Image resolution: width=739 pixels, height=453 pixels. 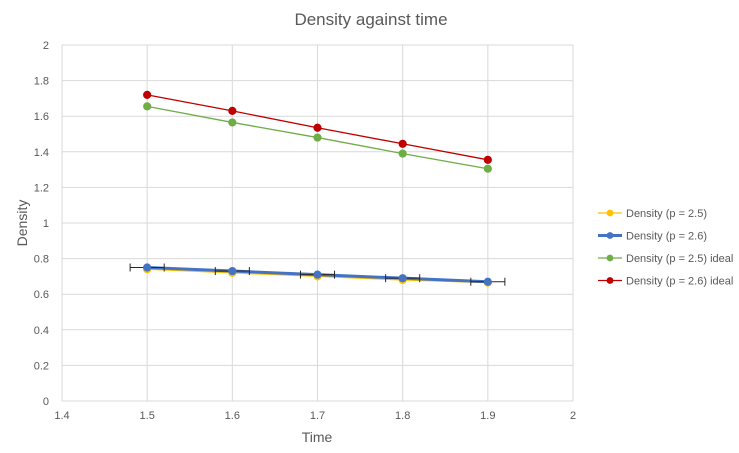 What do you see at coordinates (41, 117) in the screenshot?
I see `y-tick-label: 1.6` at bounding box center [41, 117].